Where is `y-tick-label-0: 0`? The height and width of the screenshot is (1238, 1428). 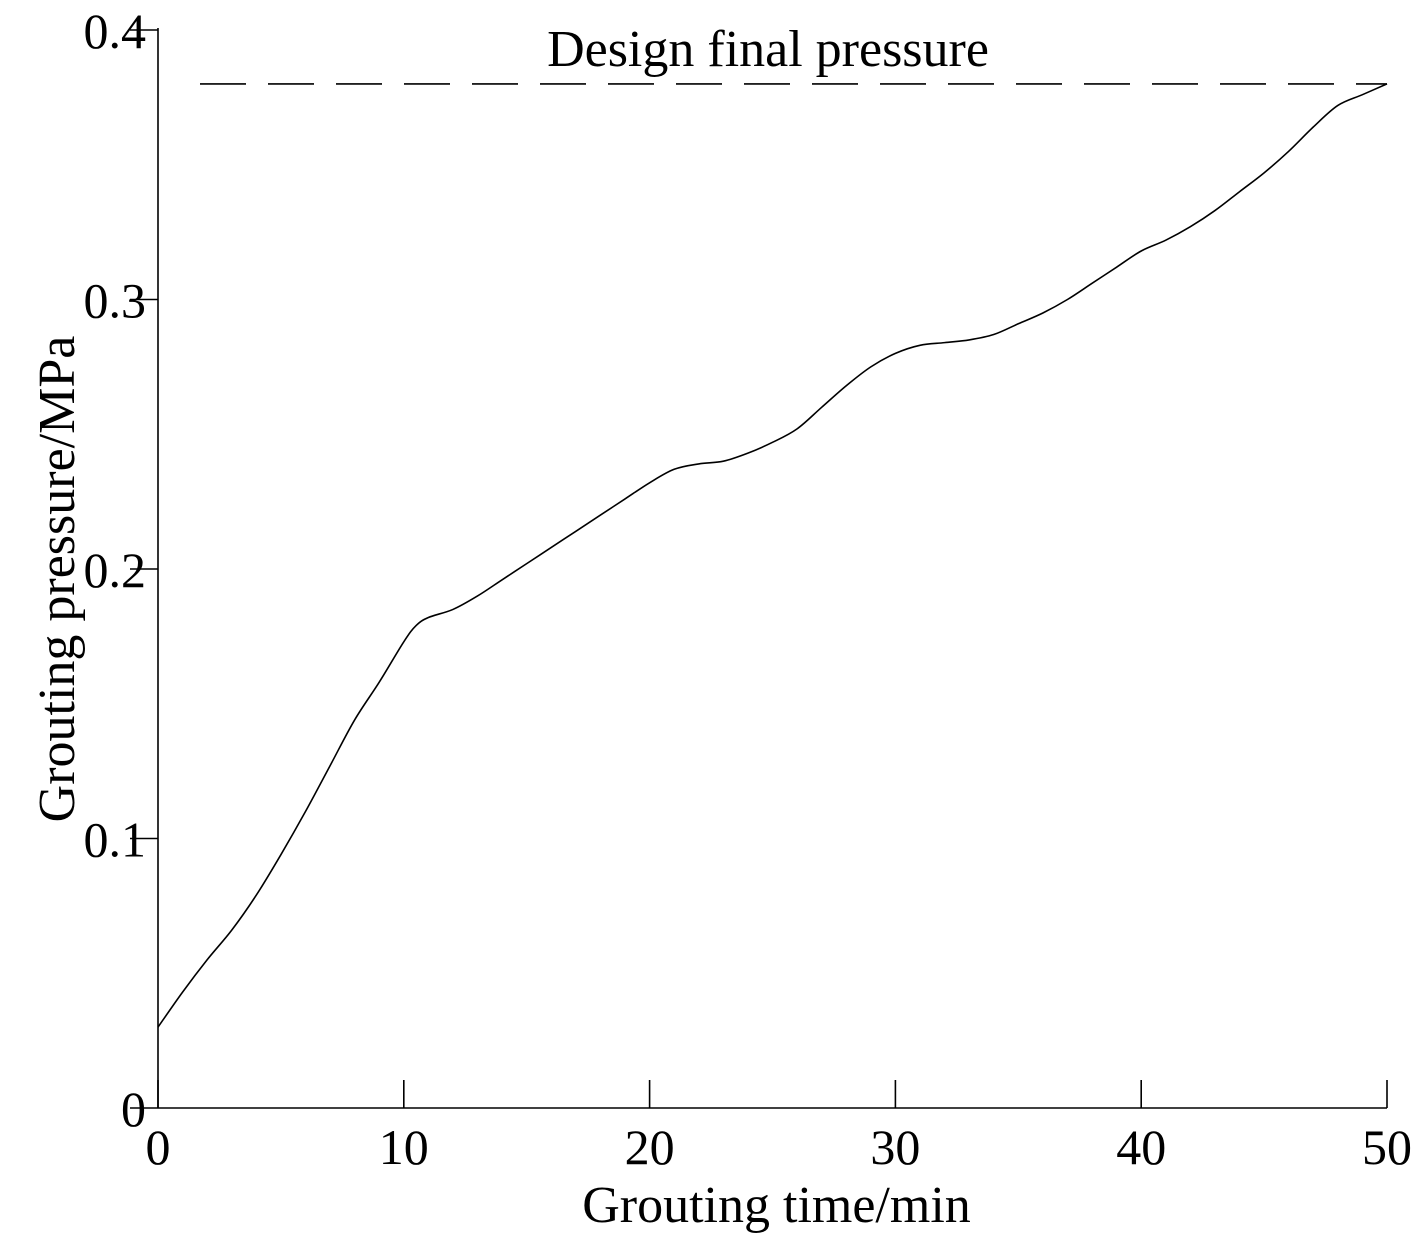
y-tick-label-0: 0 is located at coordinates (133, 1109).